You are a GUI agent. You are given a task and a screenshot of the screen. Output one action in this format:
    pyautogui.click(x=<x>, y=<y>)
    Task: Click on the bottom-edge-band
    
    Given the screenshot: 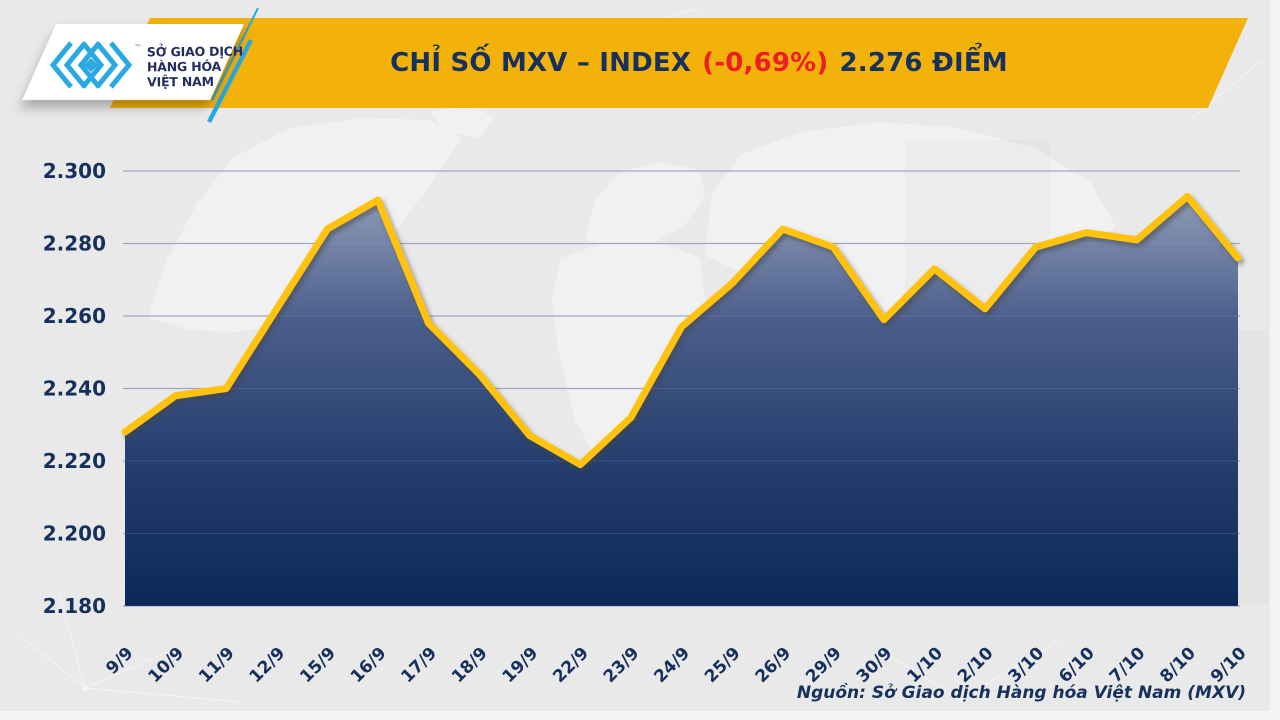 What is the action you would take?
    pyautogui.click(x=640, y=715)
    